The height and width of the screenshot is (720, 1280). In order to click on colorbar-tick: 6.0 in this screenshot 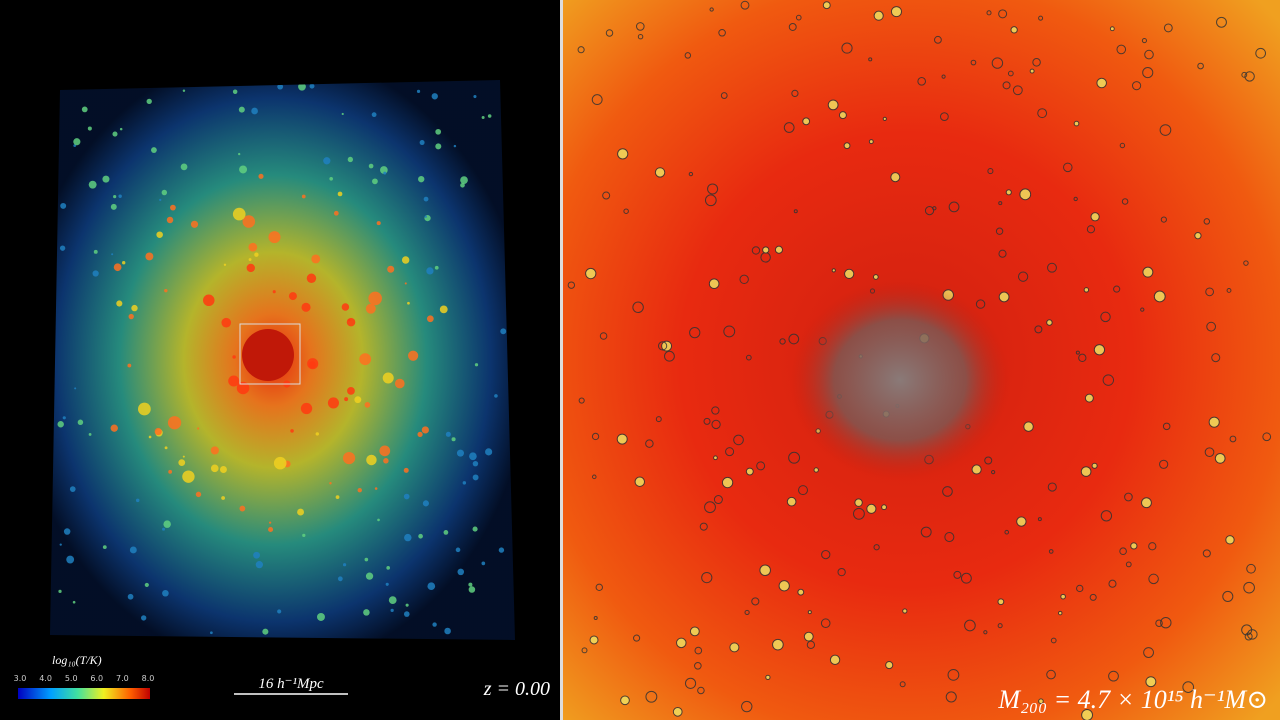, I will do `click(96, 678)`.